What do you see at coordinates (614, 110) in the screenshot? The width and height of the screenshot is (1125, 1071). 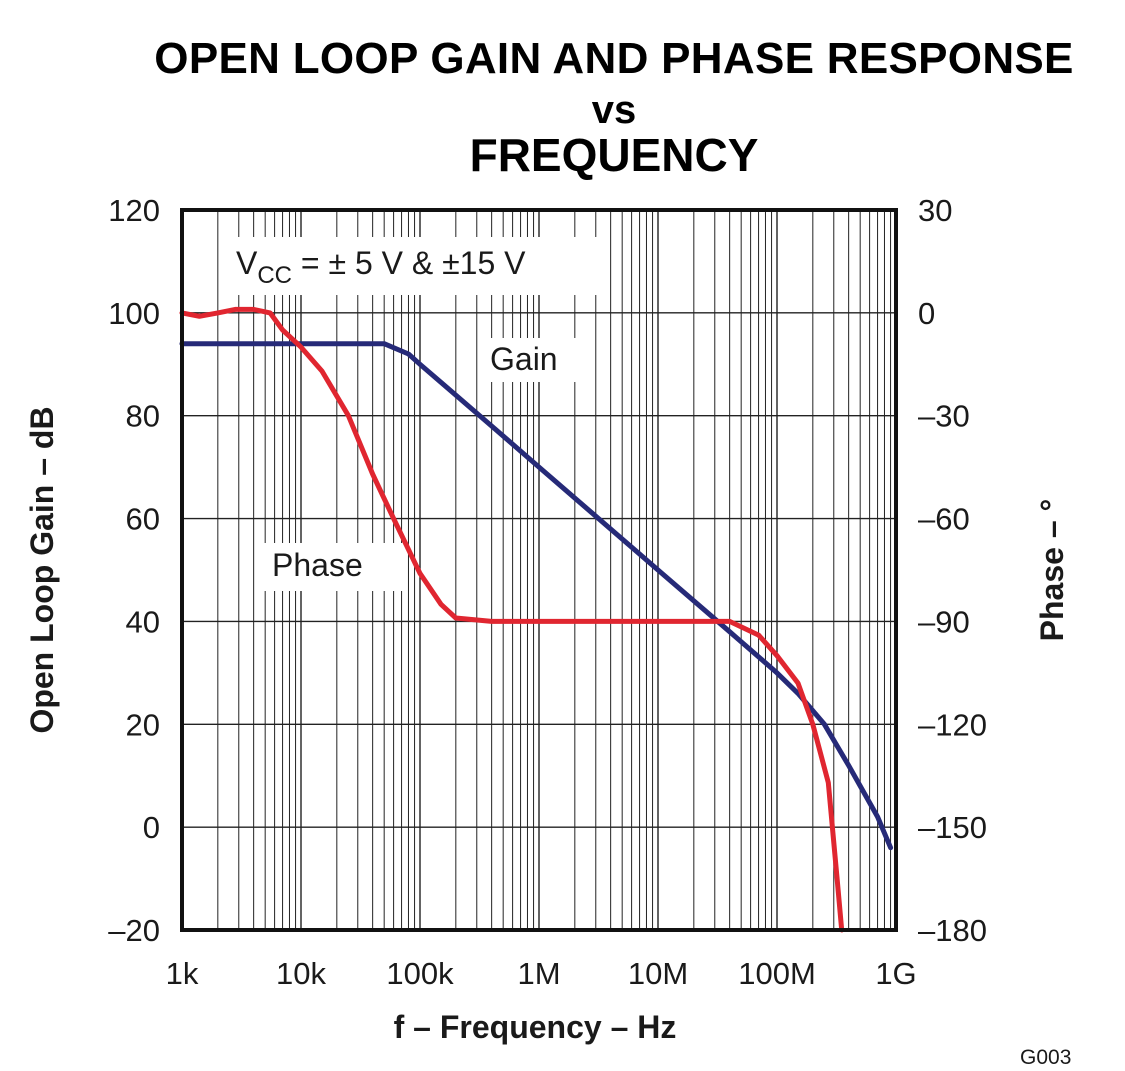 I see `chart-title-vs: vs` at bounding box center [614, 110].